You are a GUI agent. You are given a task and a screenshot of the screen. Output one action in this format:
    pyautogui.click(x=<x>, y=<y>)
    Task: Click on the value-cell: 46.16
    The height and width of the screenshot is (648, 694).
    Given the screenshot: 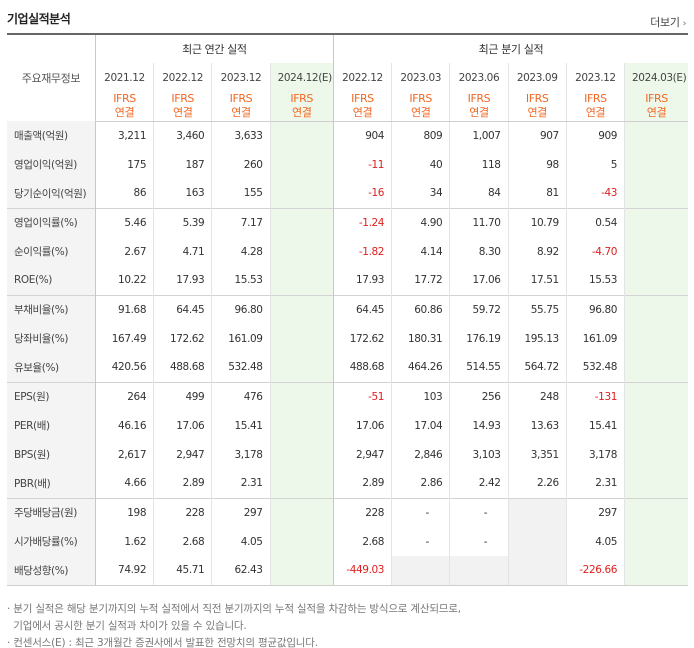 What is the action you would take?
    pyautogui.click(x=124, y=425)
    